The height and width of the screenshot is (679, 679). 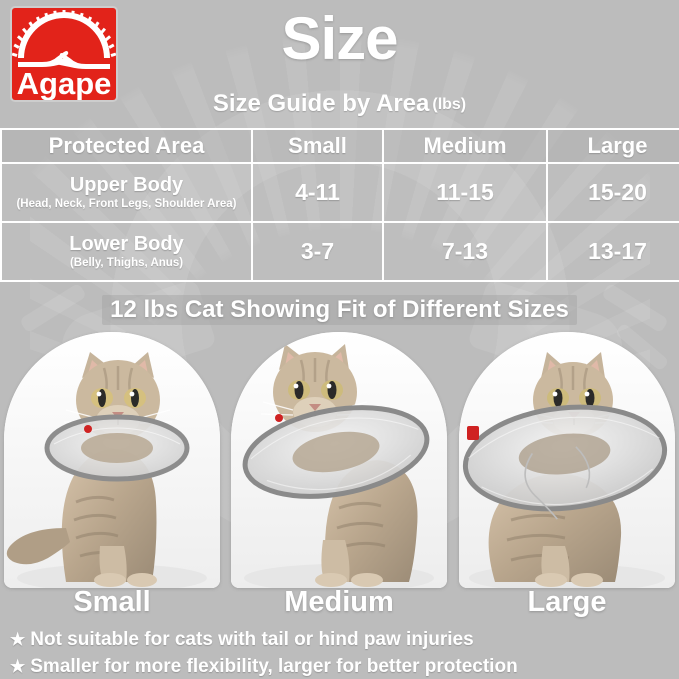 I want to click on logo-wordmark: Agape, so click(x=64, y=83).